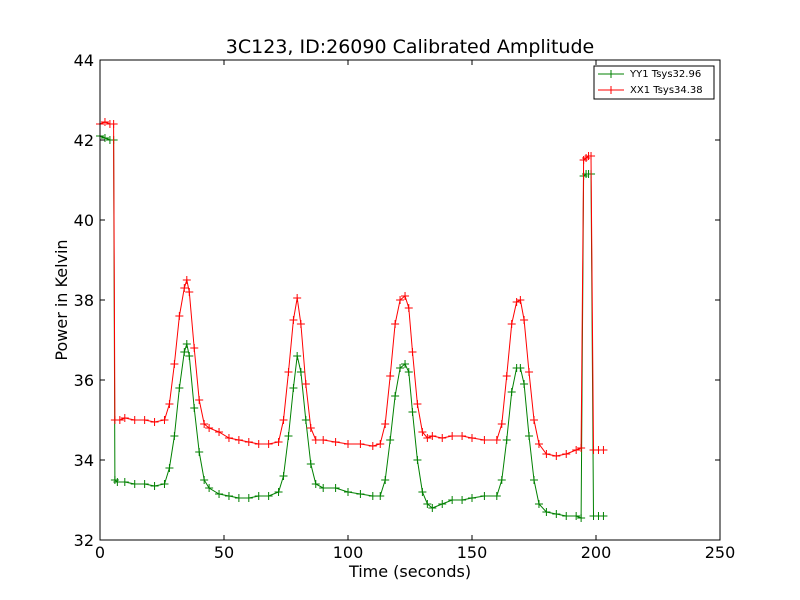 This screenshot has width=800, height=600. Describe the element at coordinates (410, 47) in the screenshot. I see `chart-title: 3C123, ID:26090 Calibrated Amplitude` at that location.